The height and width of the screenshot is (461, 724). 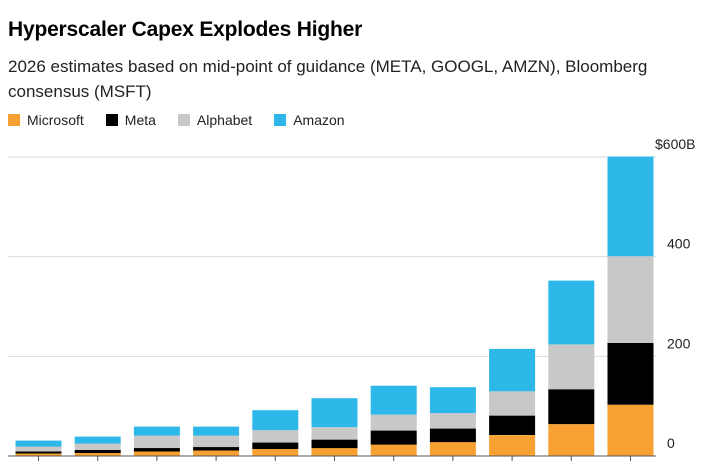 What do you see at coordinates (671, 443) in the screenshot?
I see `y-tick-label: 0` at bounding box center [671, 443].